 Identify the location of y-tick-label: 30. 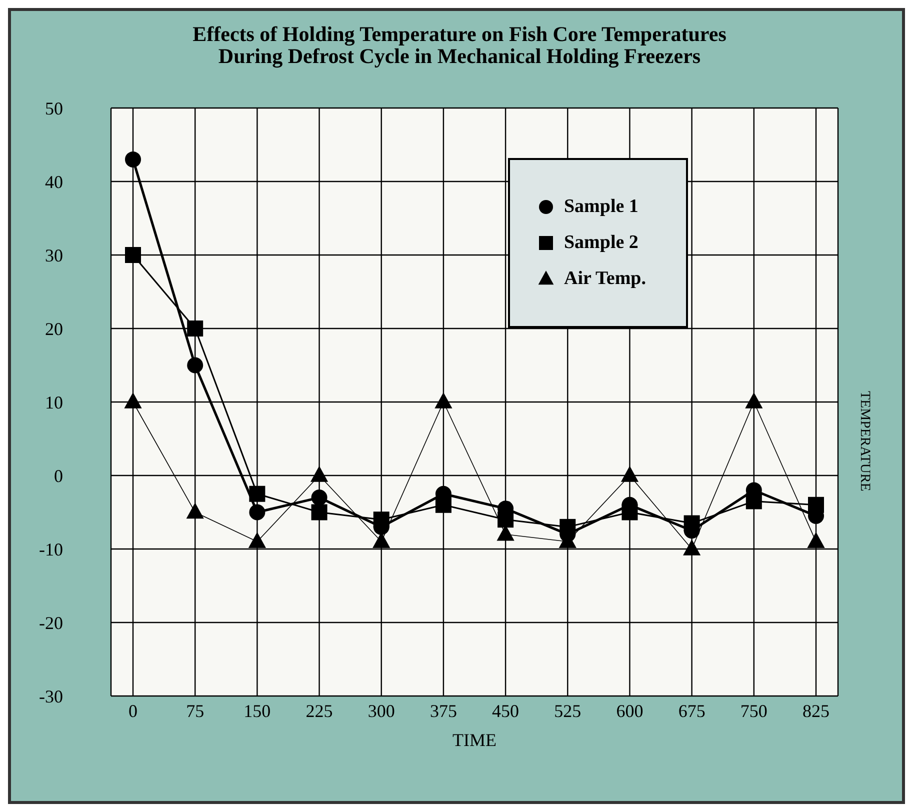
(54, 255).